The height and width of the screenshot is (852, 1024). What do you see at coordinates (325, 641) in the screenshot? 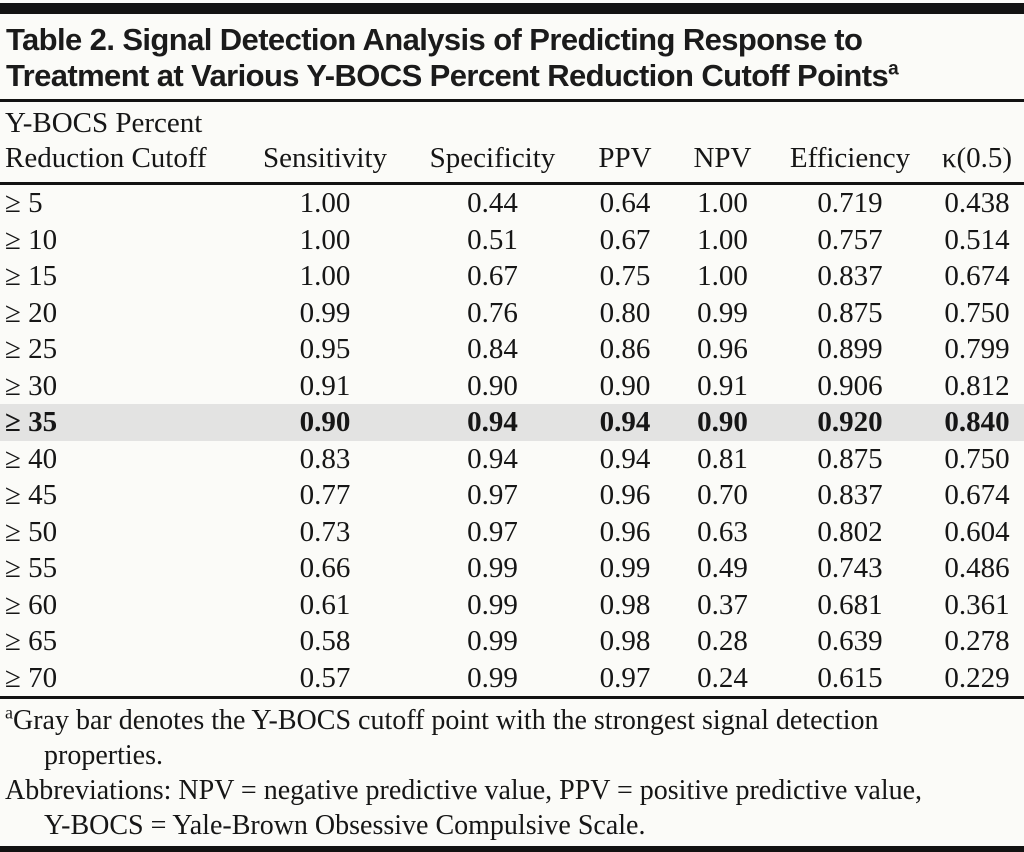
I see `value-cell: 0.58` at bounding box center [325, 641].